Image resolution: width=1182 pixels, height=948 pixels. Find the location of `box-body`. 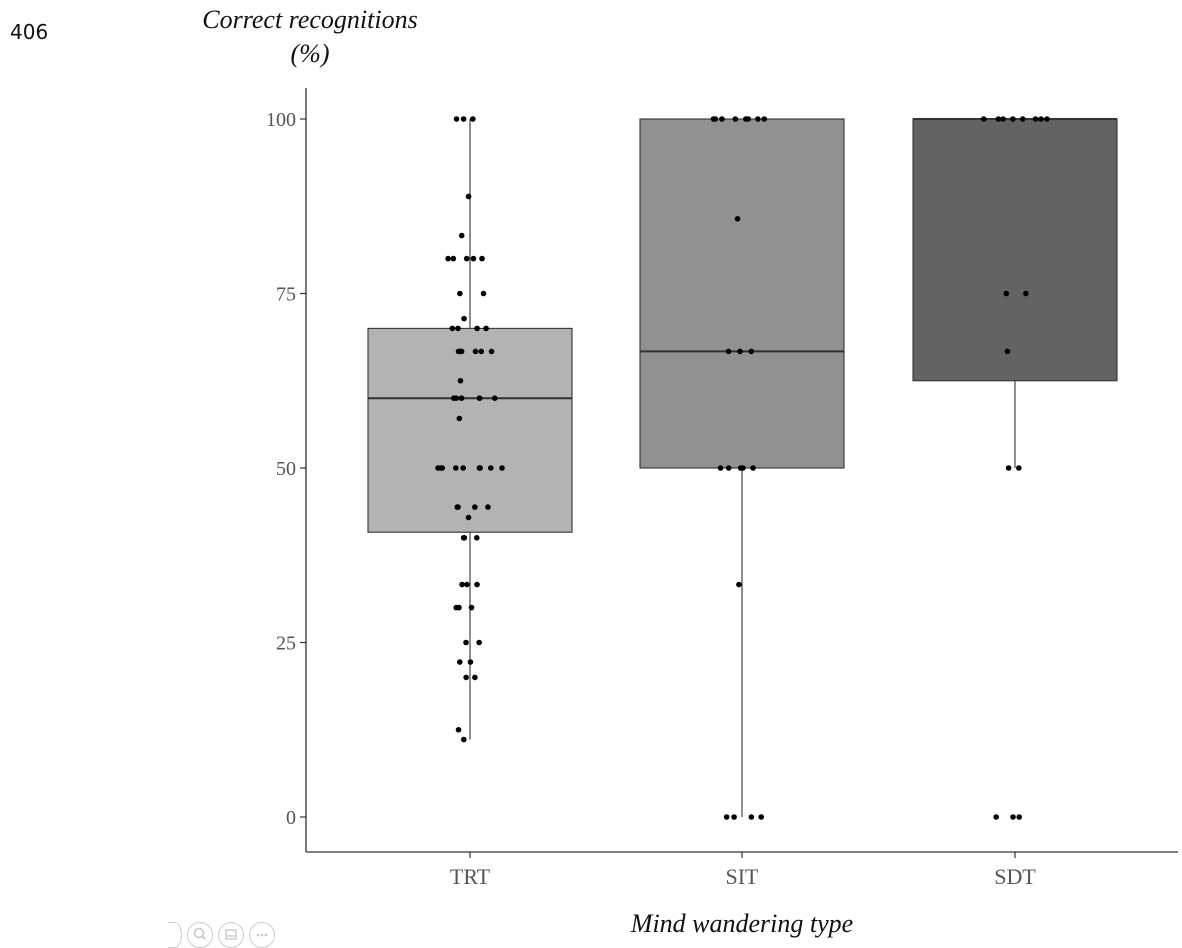

box-body is located at coordinates (1015, 250).